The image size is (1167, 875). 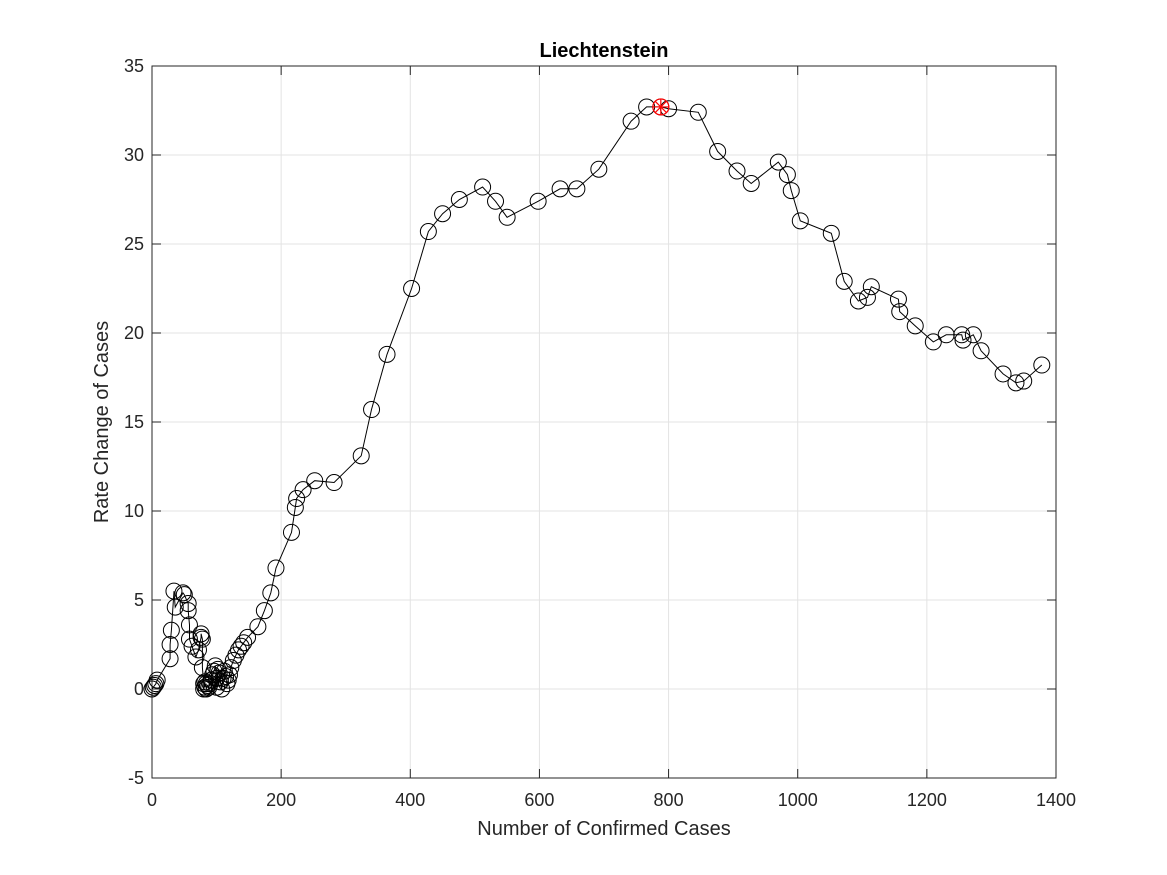 What do you see at coordinates (1056, 800) in the screenshot?
I see `x-tick-label: 1400` at bounding box center [1056, 800].